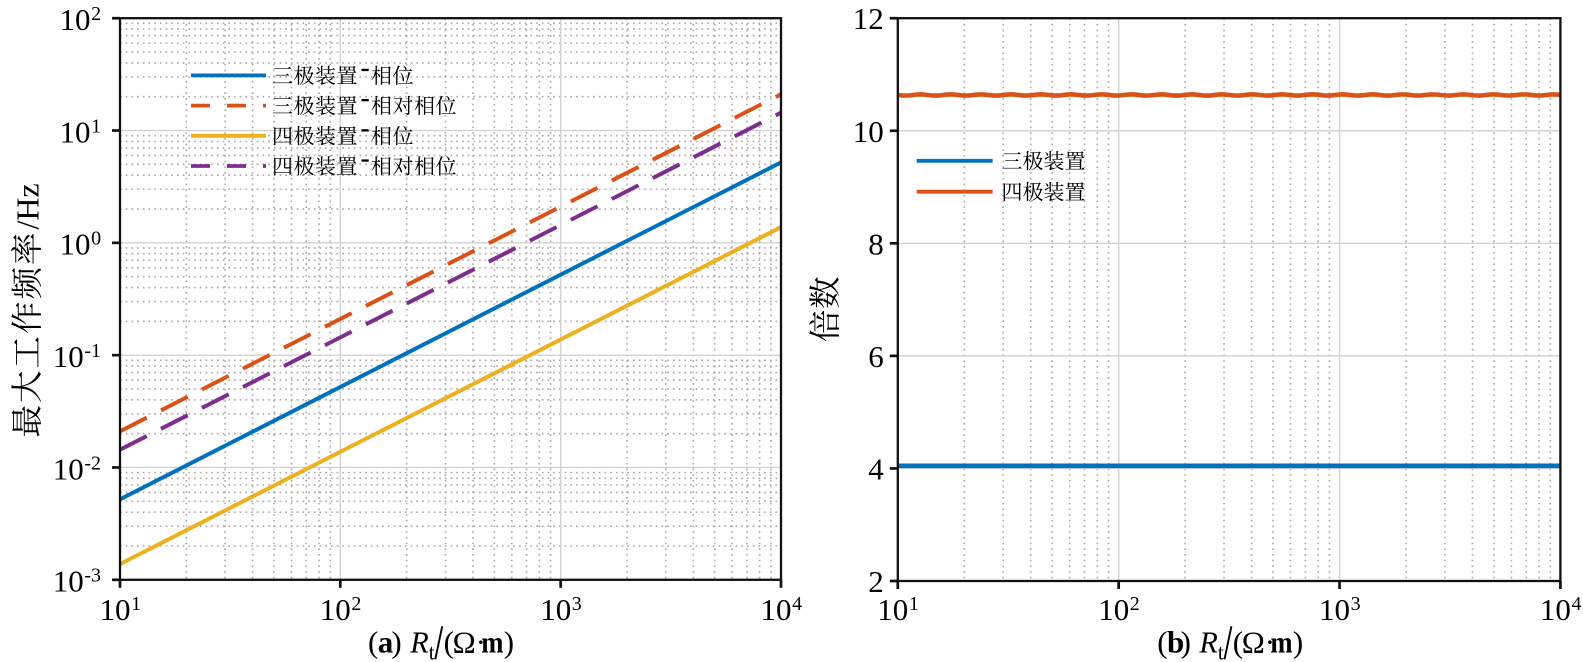 This screenshot has height=662, width=1583. Describe the element at coordinates (876, 356) in the screenshot. I see `svg-text: 6` at that location.